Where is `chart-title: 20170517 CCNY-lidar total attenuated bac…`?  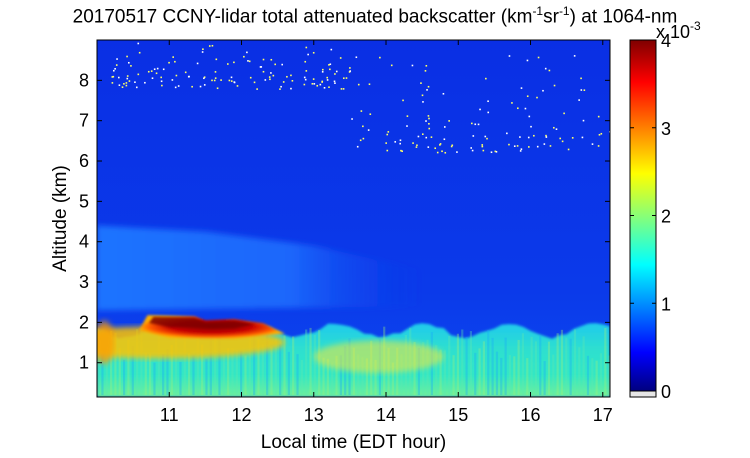 chart-title: 20170517 CCNY-lidar total attenuated bac… is located at coordinates (375, 16).